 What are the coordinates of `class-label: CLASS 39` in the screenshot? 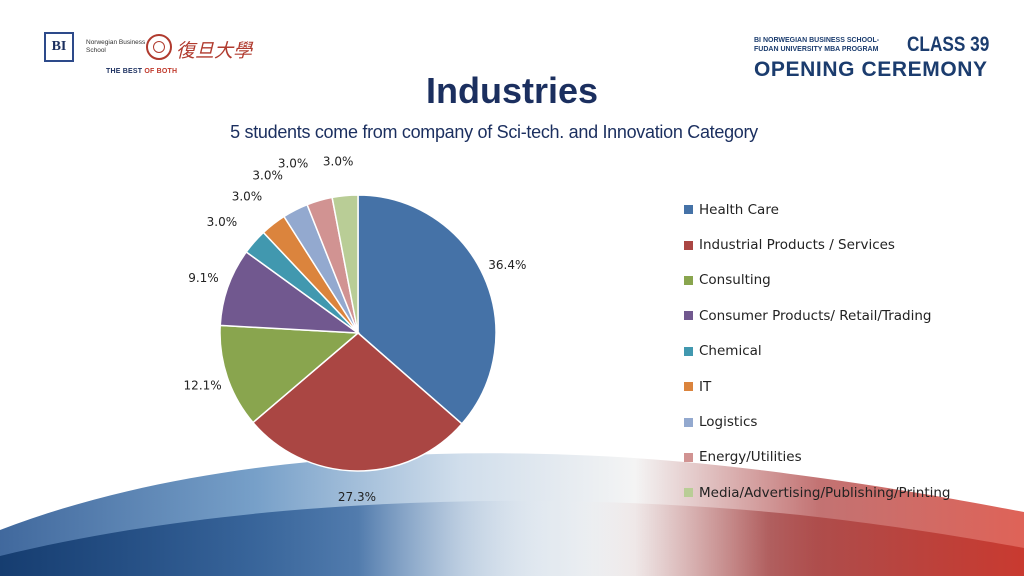 It's located at (948, 44).